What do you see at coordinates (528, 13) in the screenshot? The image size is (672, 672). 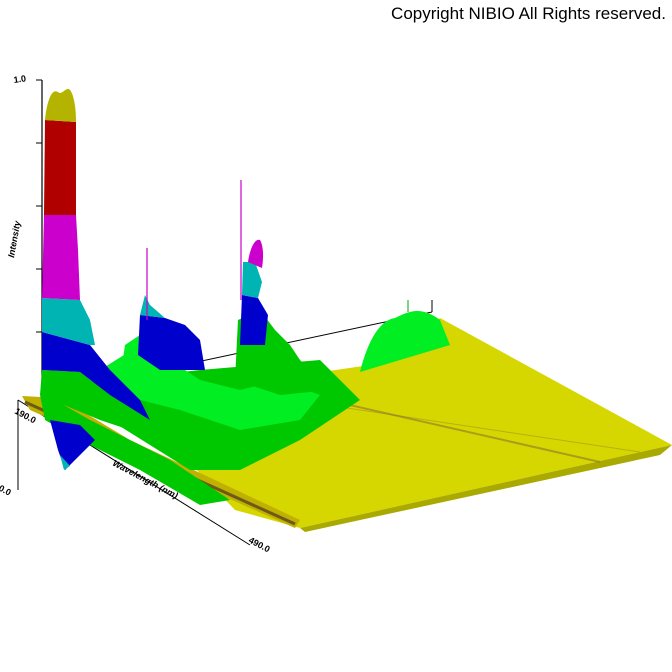 I see `copyright-notice: Copyright NIBIO All Rights reserved.` at bounding box center [528, 13].